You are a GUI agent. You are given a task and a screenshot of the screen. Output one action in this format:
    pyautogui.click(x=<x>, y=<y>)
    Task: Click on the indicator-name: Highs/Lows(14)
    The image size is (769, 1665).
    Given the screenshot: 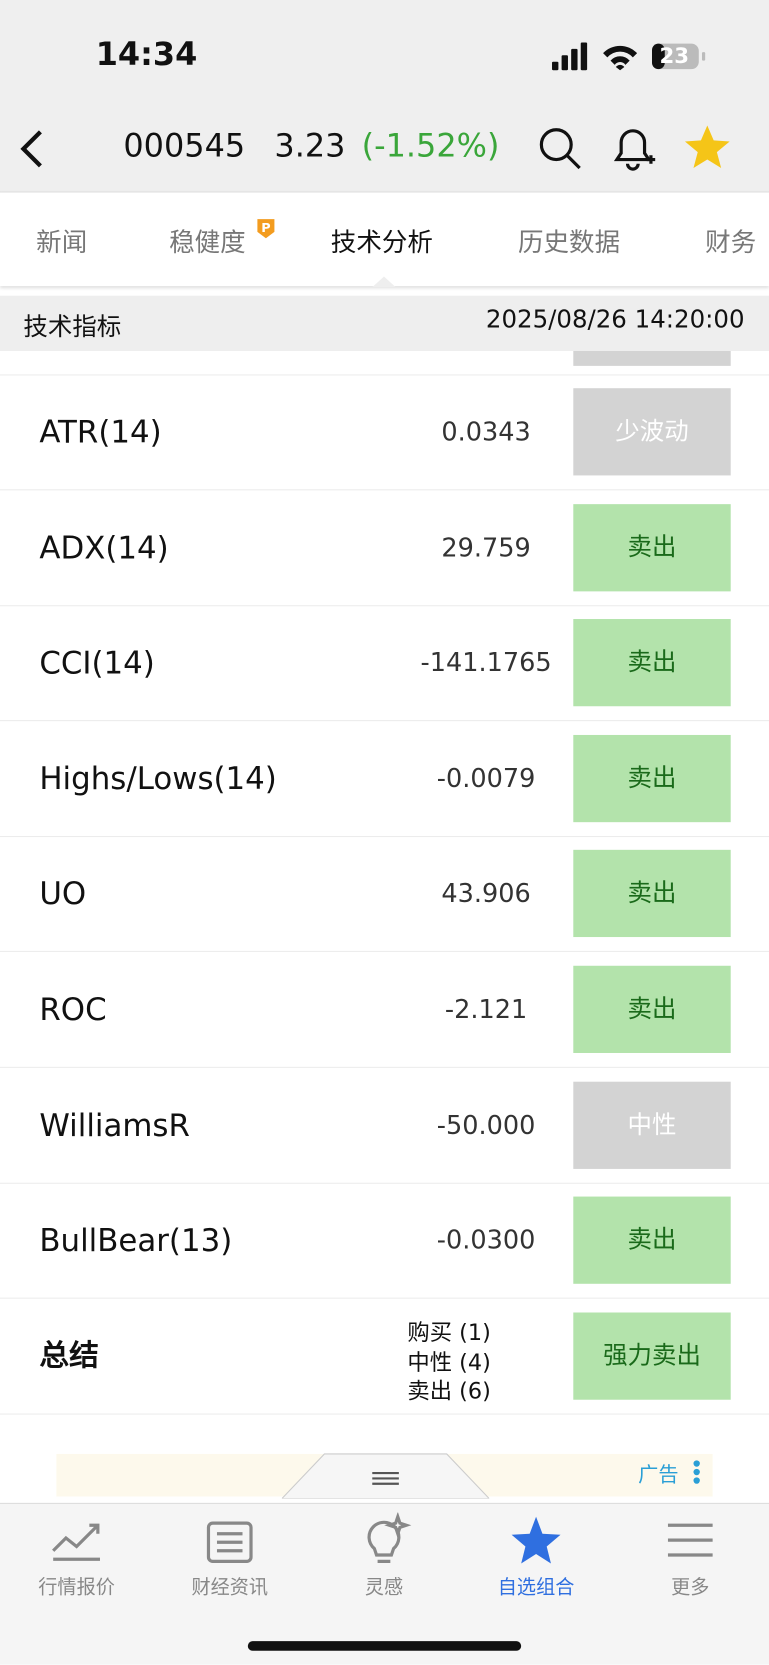 What is the action you would take?
    pyautogui.click(x=158, y=778)
    